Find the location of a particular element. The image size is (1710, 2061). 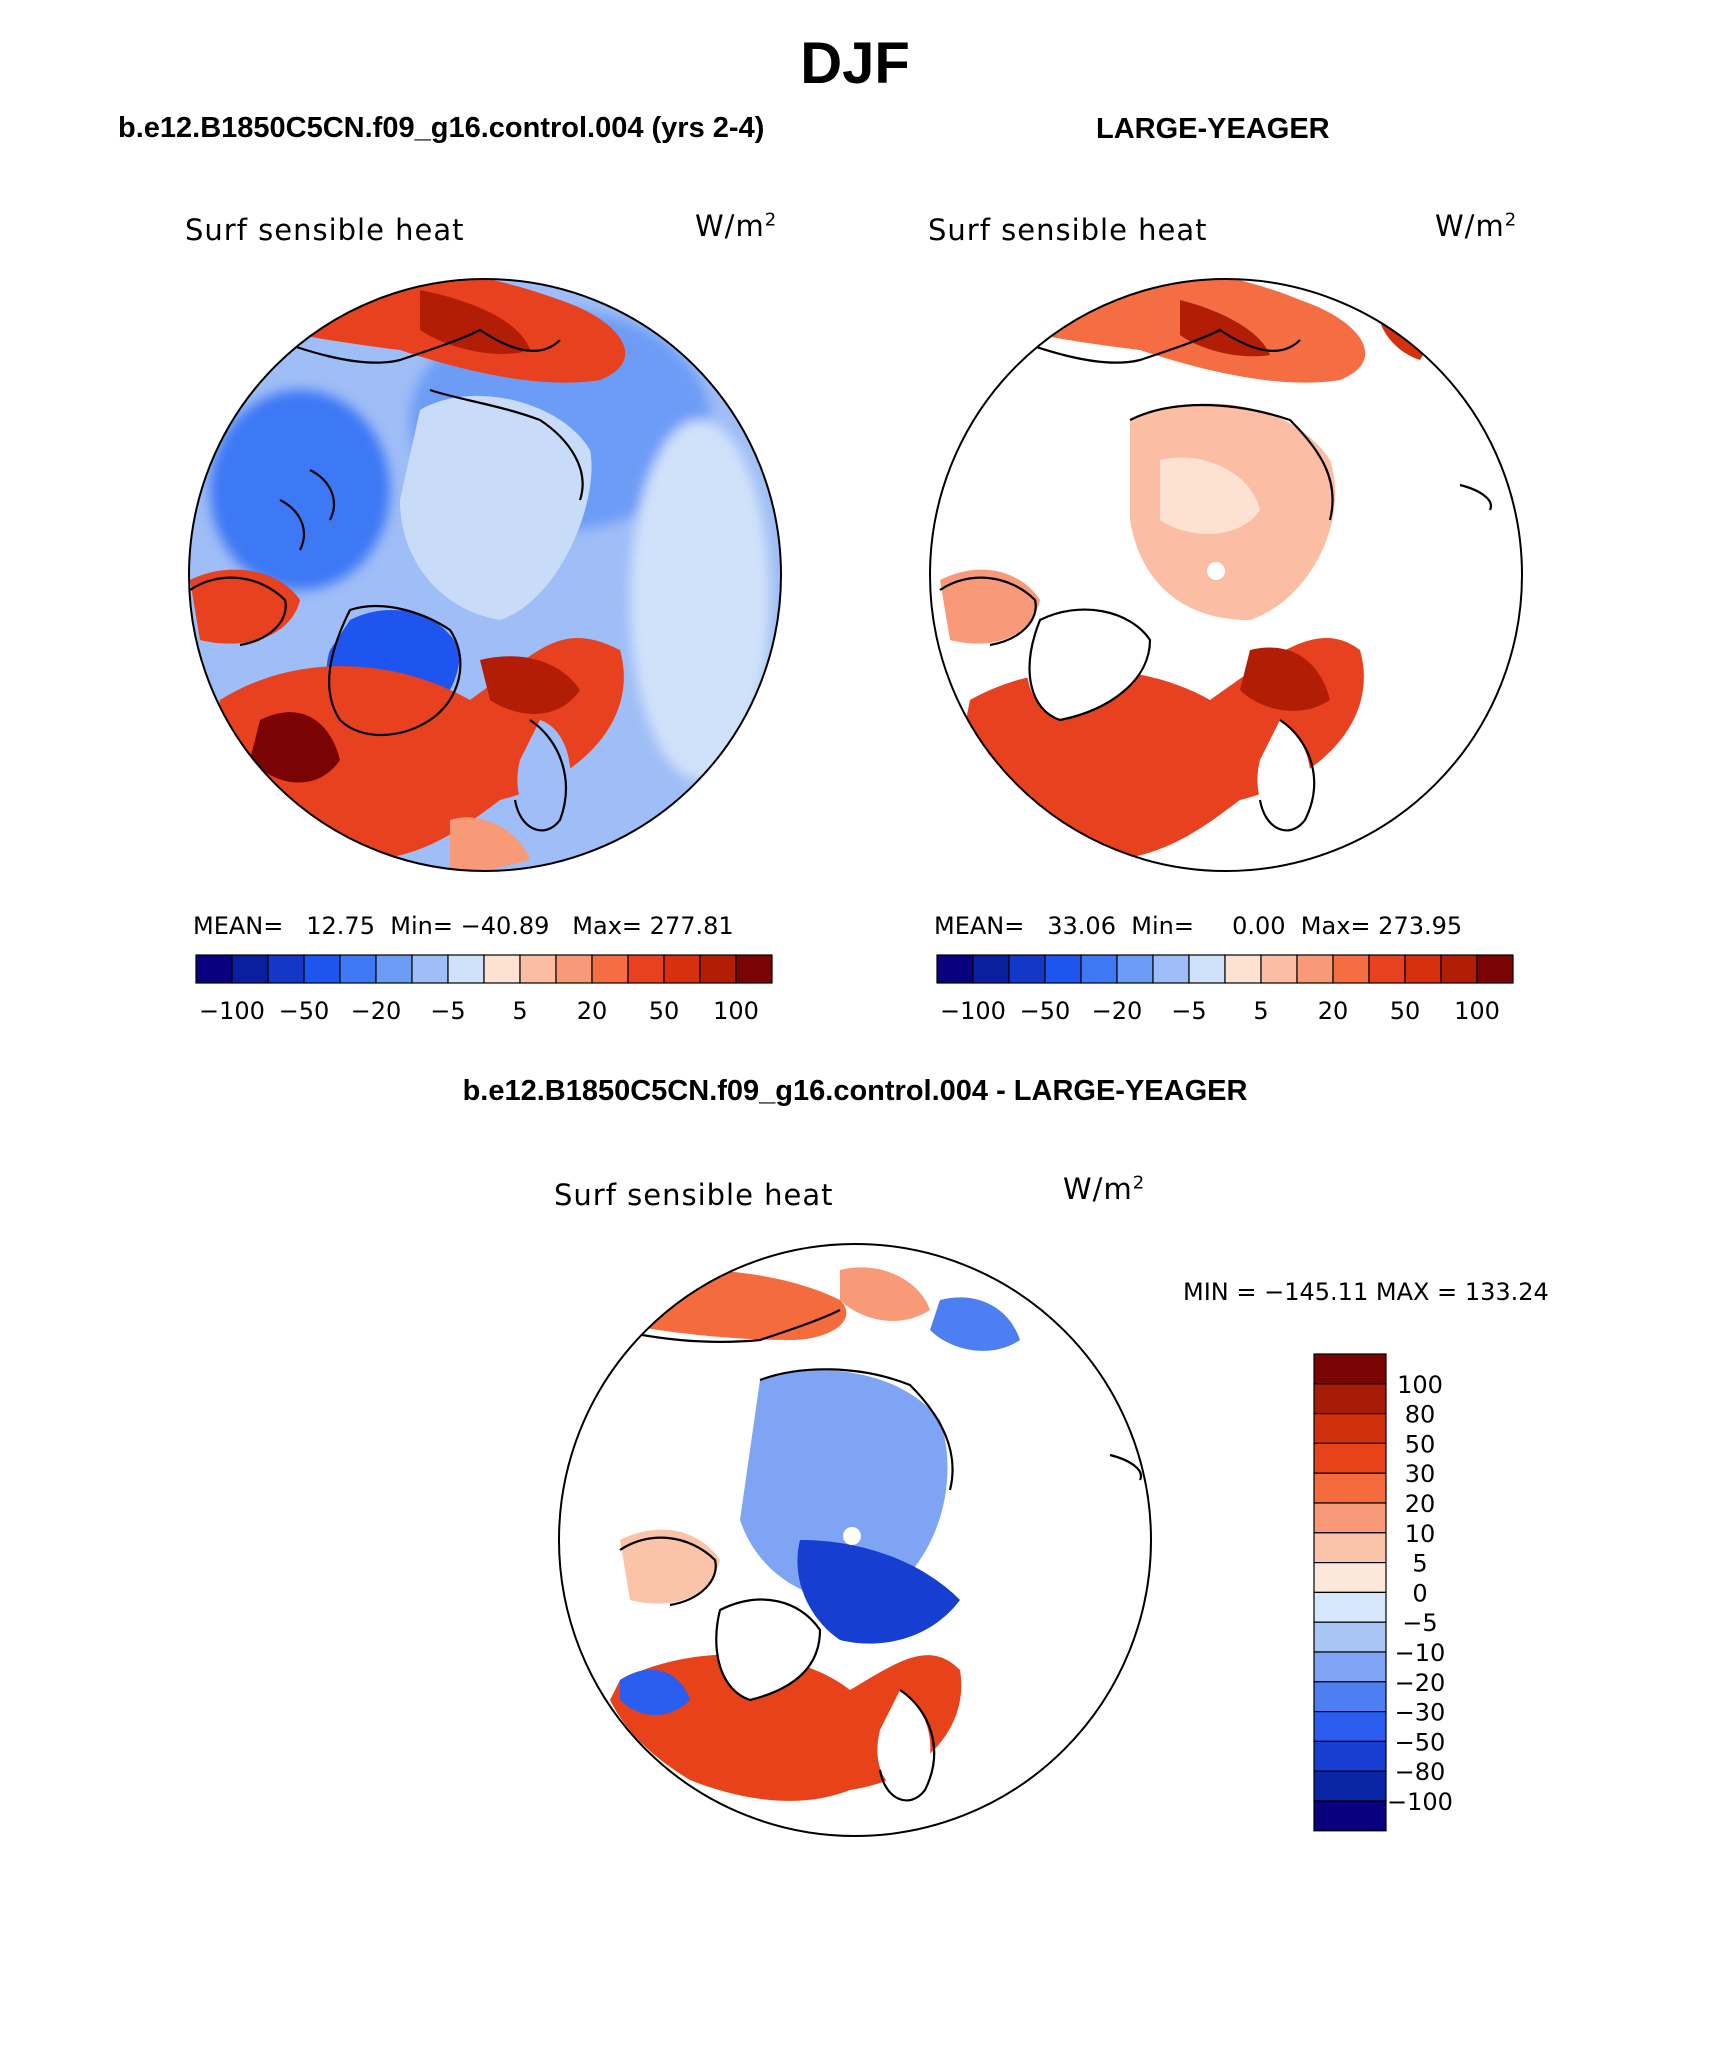

diff-colorbar-tick: −30 is located at coordinates (1420, 1713).